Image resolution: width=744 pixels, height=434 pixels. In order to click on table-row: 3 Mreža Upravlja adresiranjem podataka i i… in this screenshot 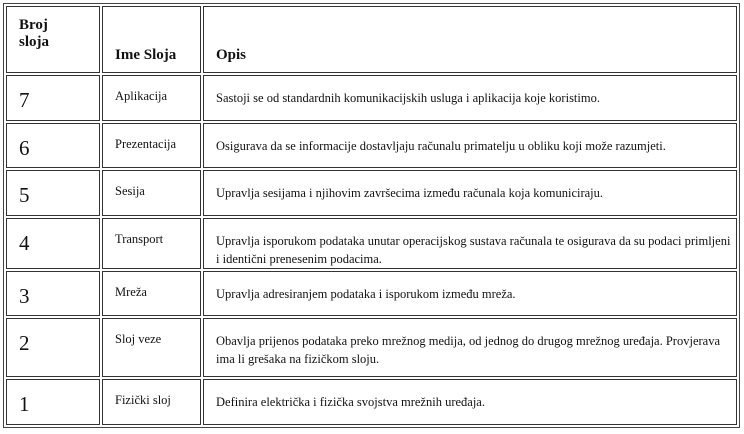, I will do `click(371, 293)`.